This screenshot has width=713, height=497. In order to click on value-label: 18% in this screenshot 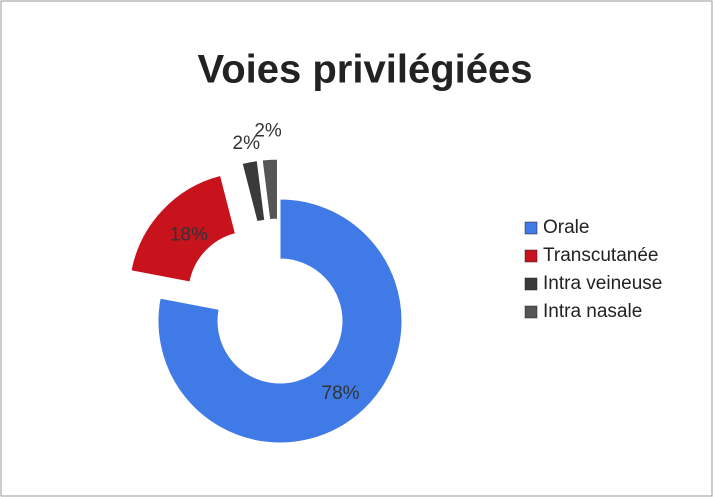, I will do `click(189, 234)`.